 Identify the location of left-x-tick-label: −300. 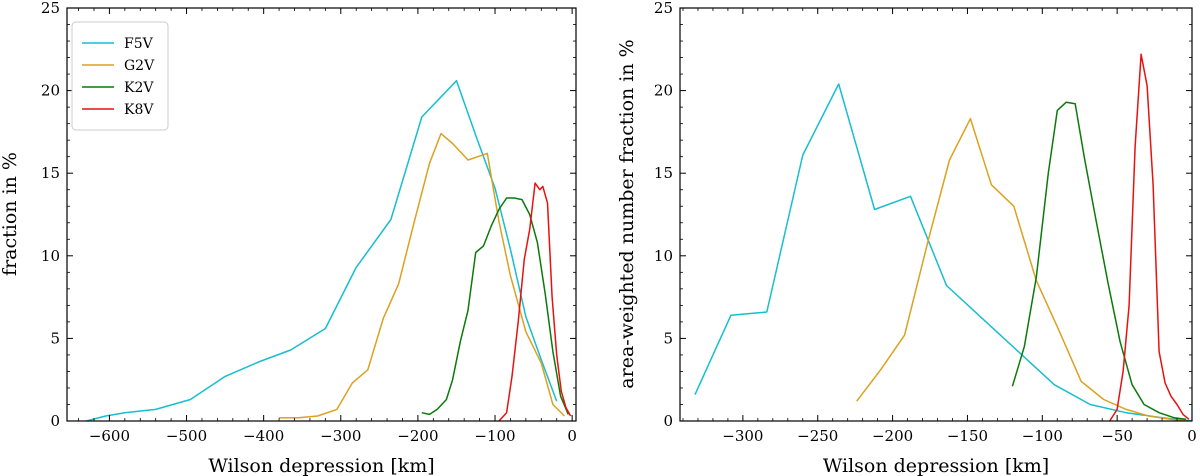
(340, 436).